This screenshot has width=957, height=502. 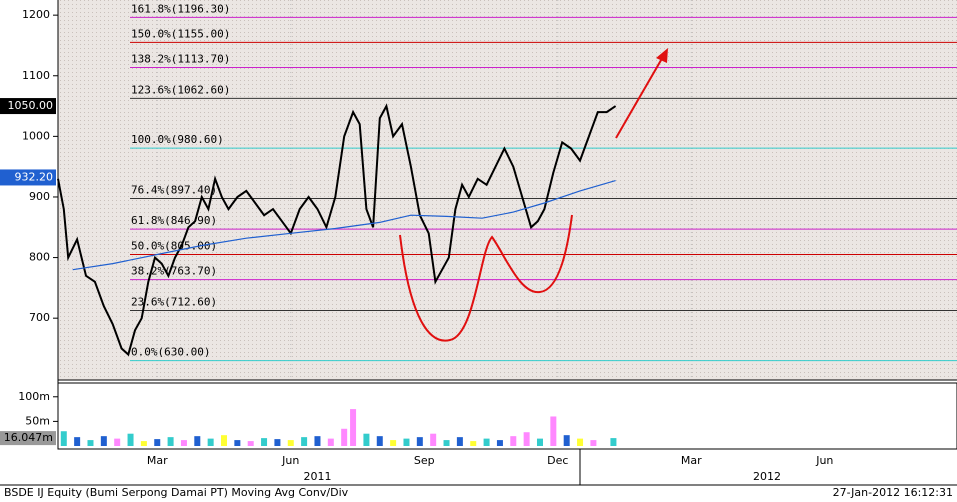 I want to click on fib-label: 76.4%(897.40), so click(x=174, y=190).